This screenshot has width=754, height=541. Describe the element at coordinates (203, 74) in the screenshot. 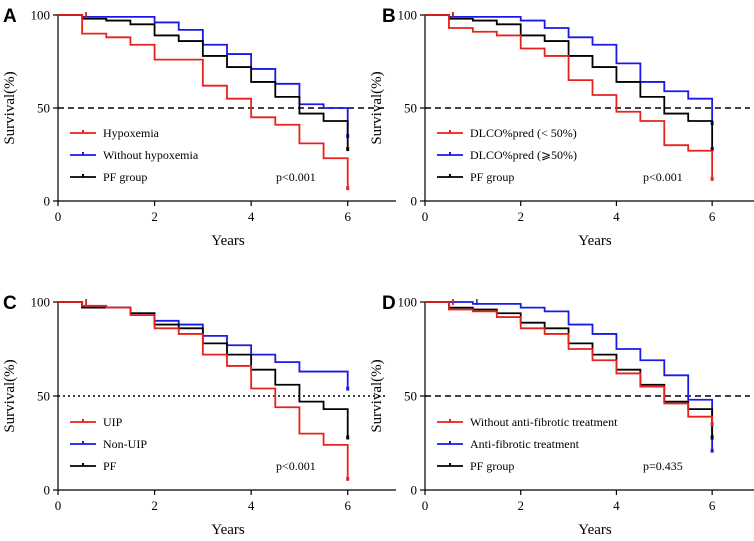

I see `survival-curve-without-hypoxemia` at that location.